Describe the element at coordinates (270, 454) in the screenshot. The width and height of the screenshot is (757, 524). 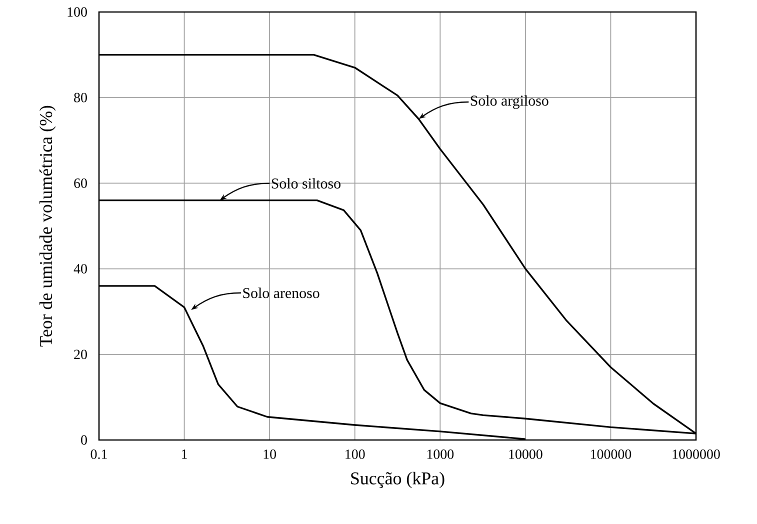
I see `x-tick-label: 10` at that location.